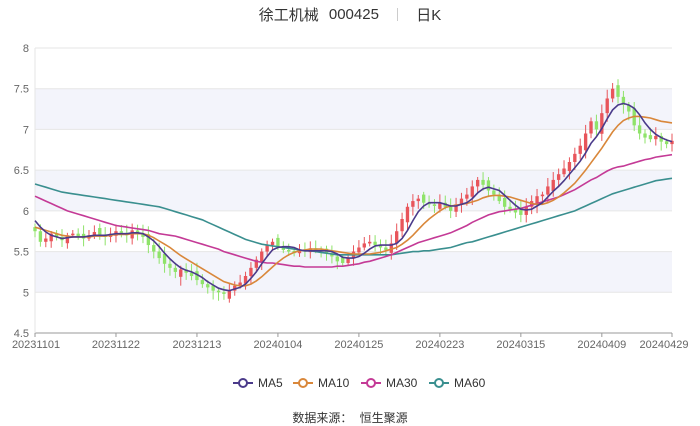  I want to click on source-line: 数据来源： 恒生聚源, so click(350, 417).